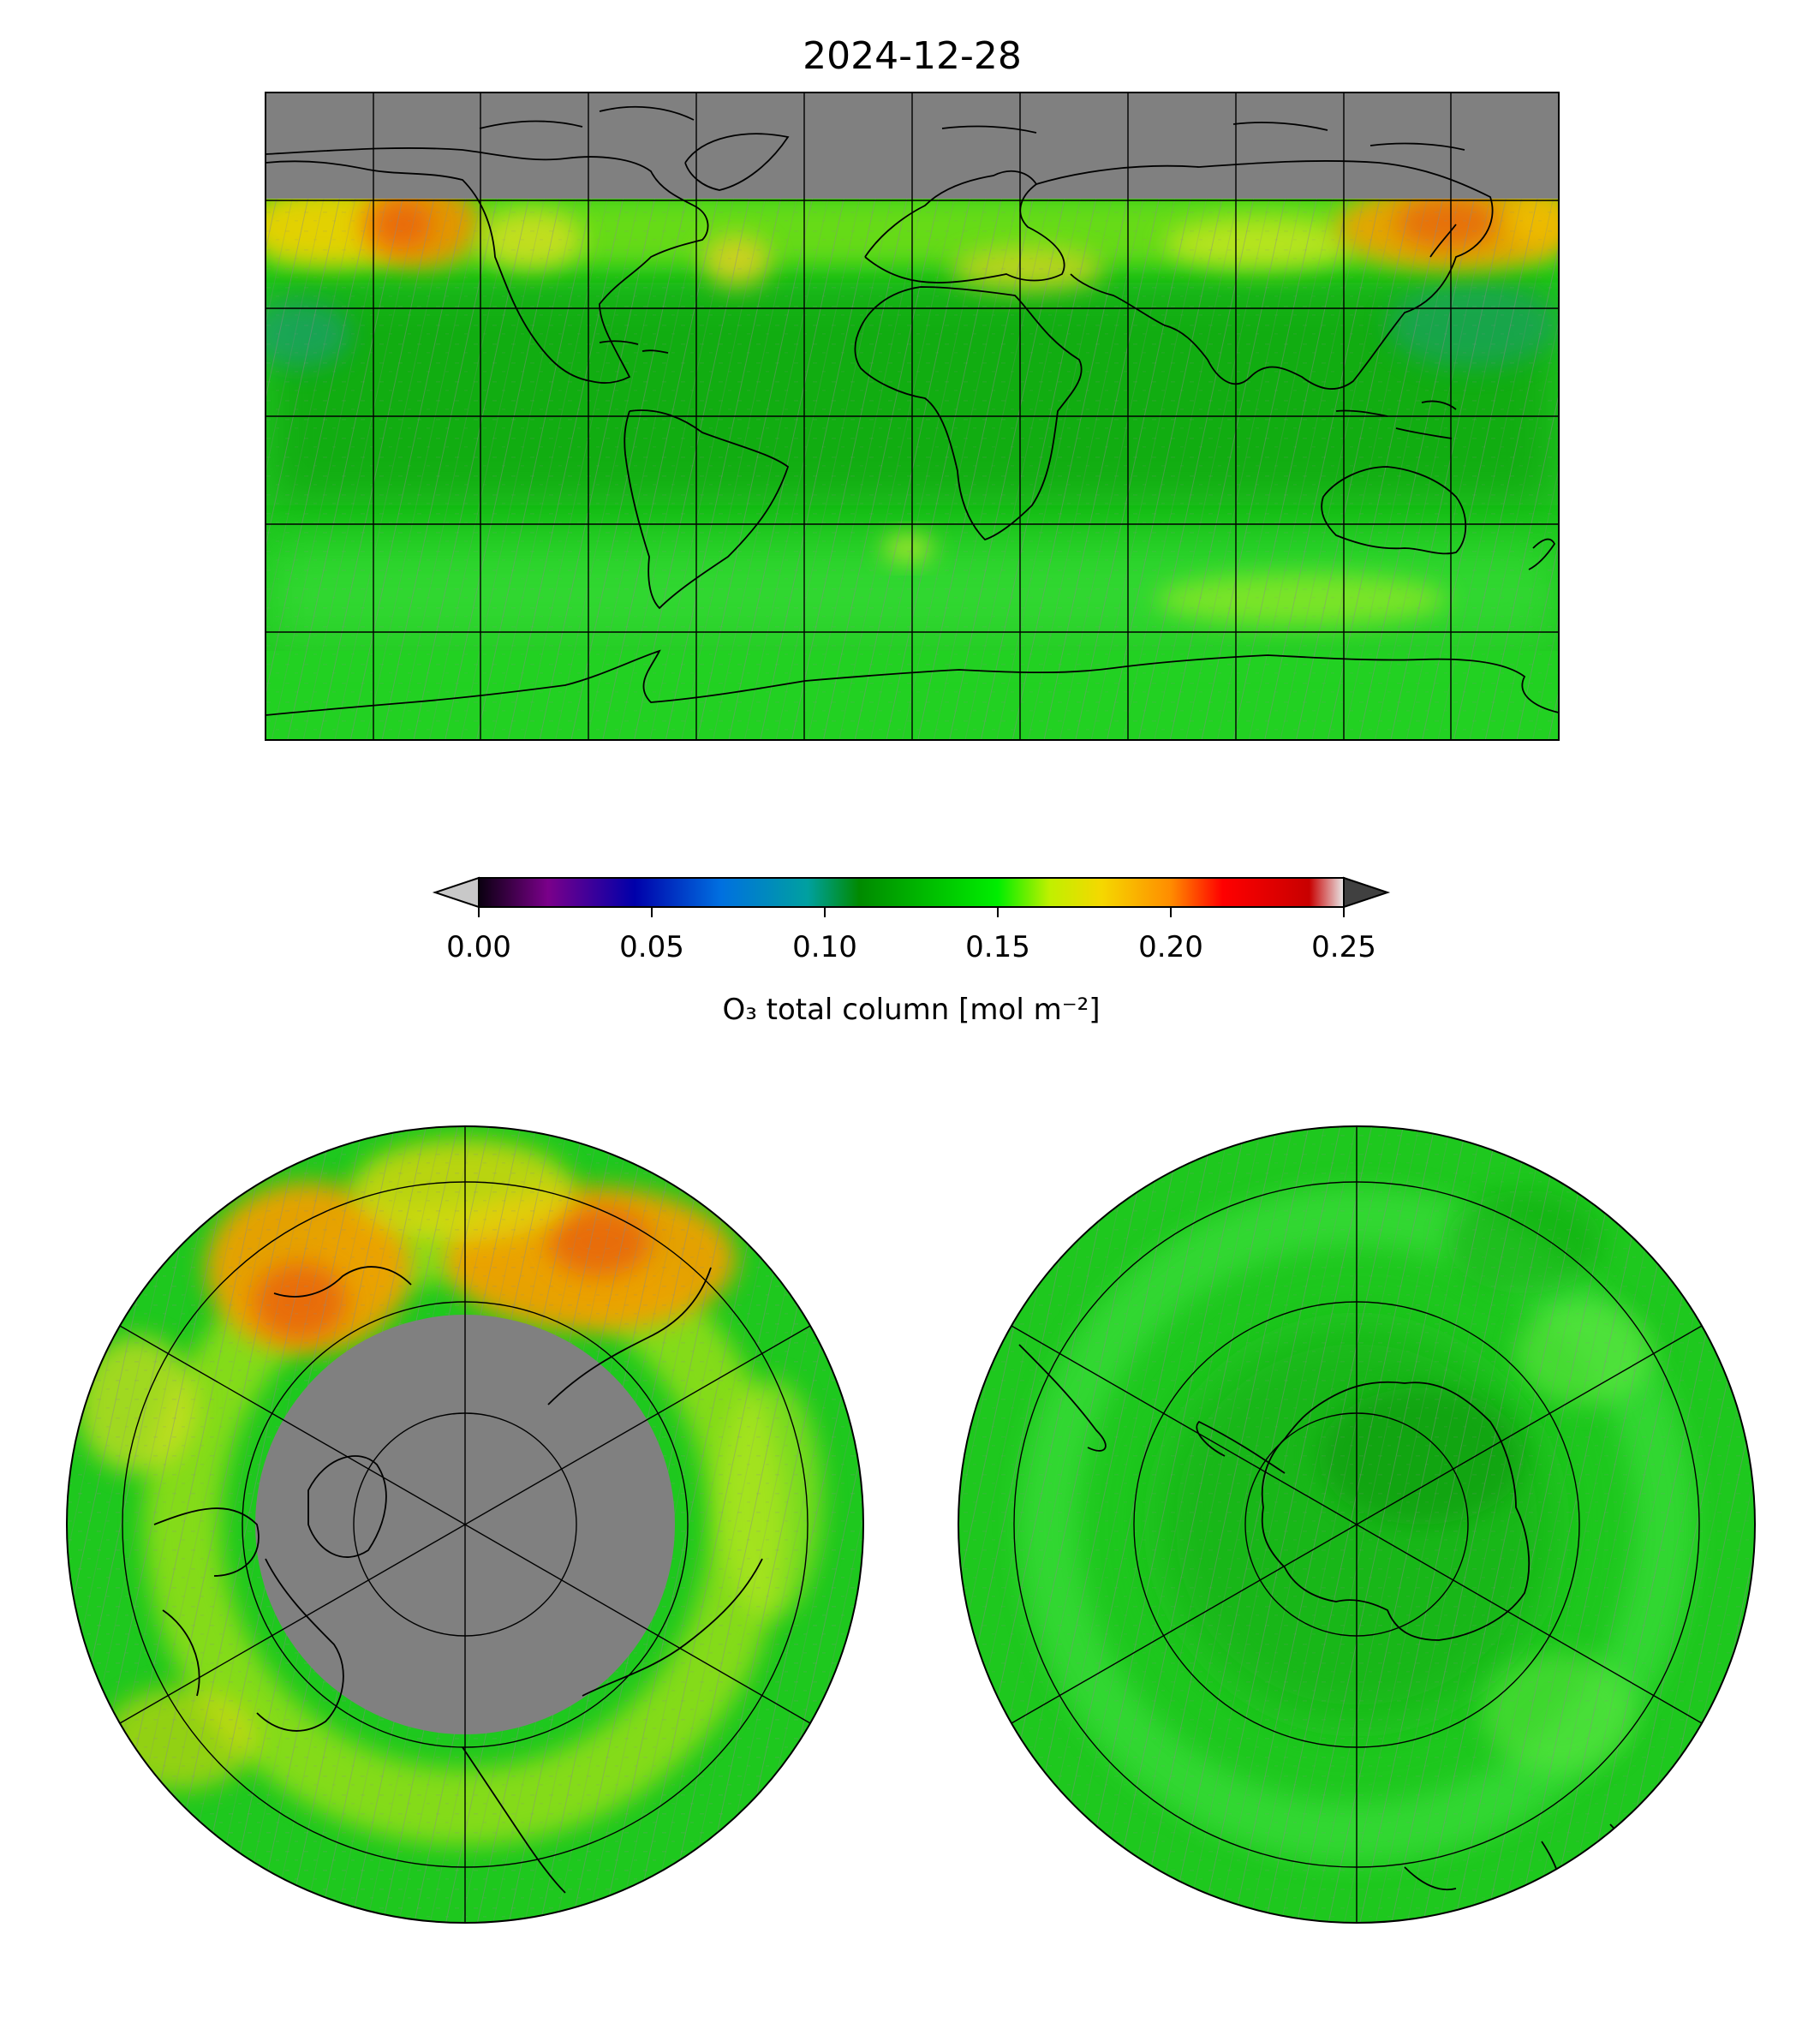  I want to click on south-gridlines, so click(1357, 1524).